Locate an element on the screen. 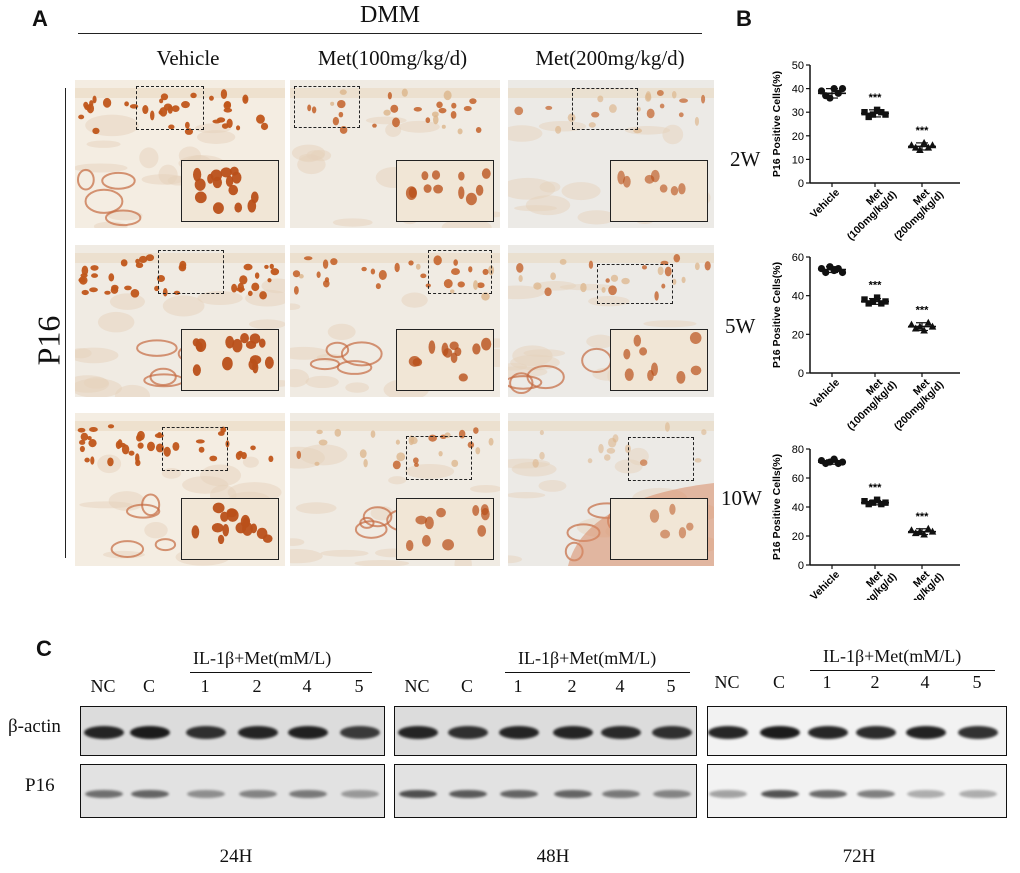 Image resolution: width=1020 pixels, height=873 pixels. y-tick-label: 80 is located at coordinates (798, 450).